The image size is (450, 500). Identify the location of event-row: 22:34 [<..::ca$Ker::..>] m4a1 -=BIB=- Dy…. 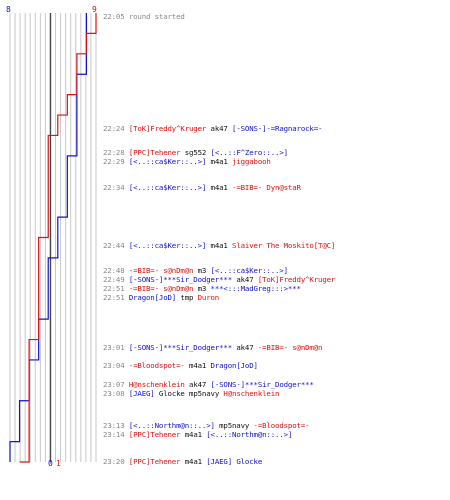
(202, 187).